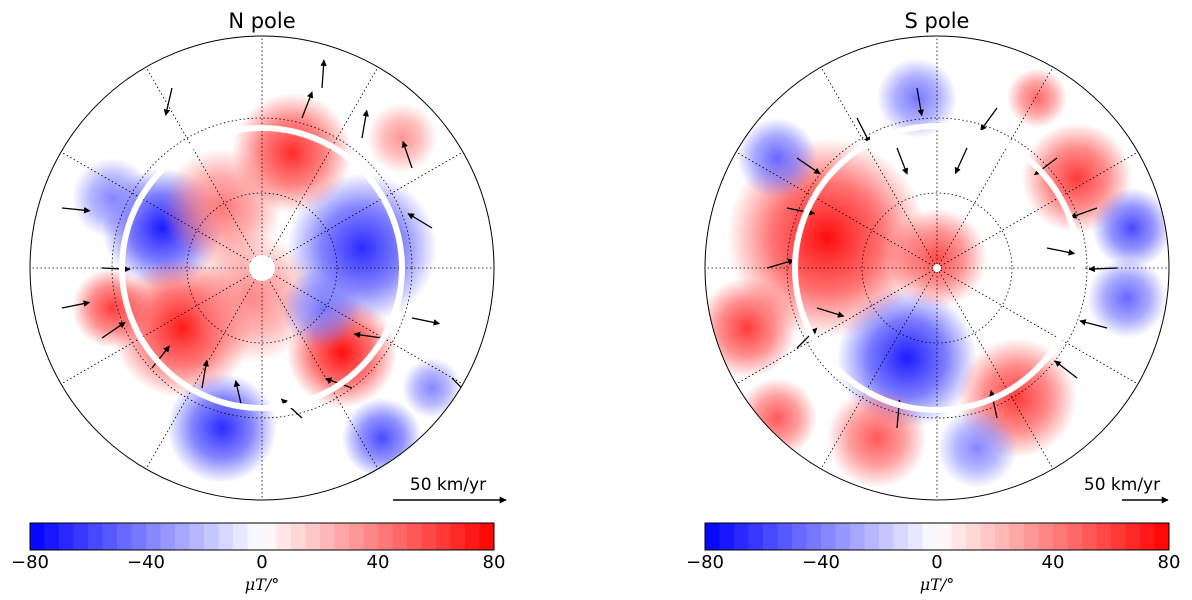 The width and height of the screenshot is (1192, 600). I want to click on n-pole-colorbar, so click(262, 536).